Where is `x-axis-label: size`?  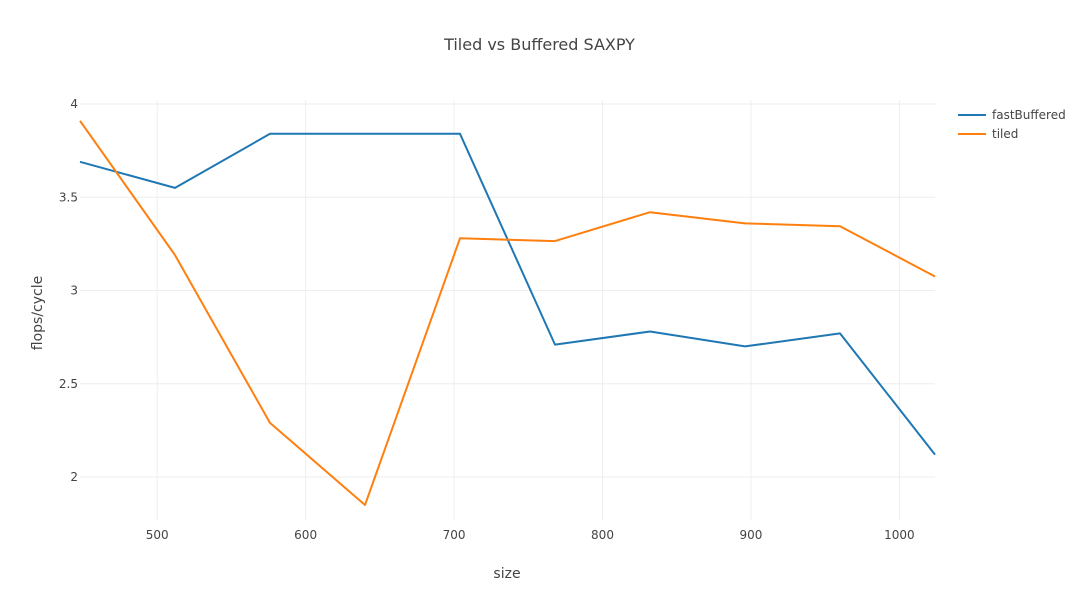
x-axis-label: size is located at coordinates (506, 574).